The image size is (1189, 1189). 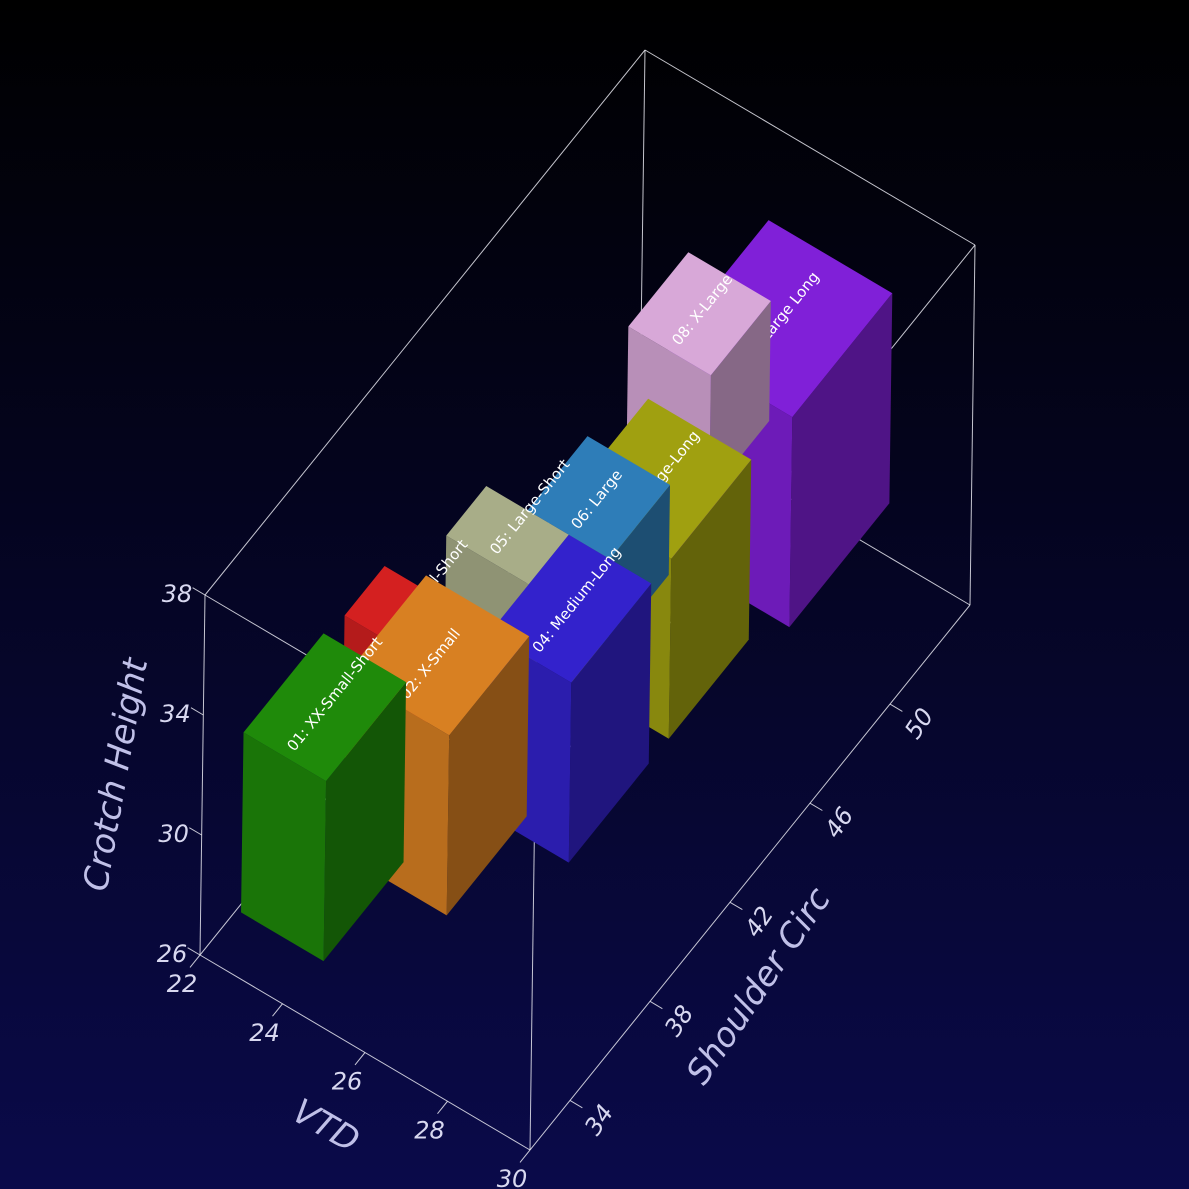 What do you see at coordinates (177, 594) in the screenshot?
I see `z-tick-label: 38` at bounding box center [177, 594].